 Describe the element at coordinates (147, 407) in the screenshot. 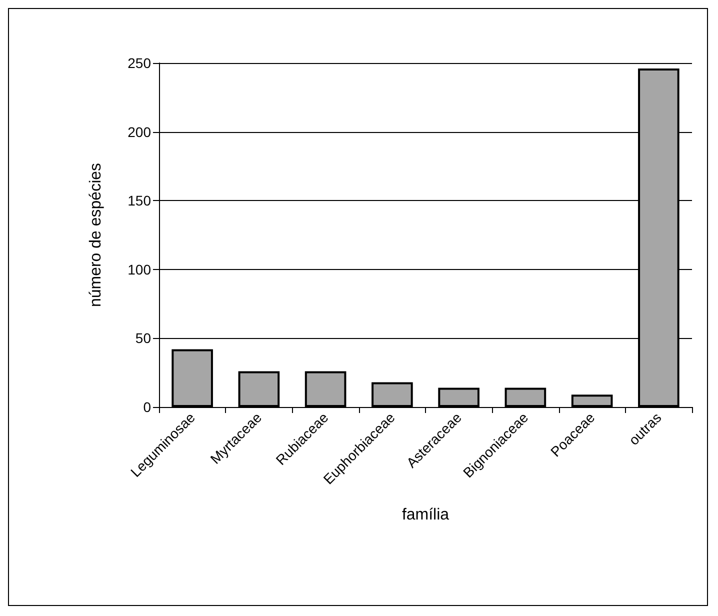

I see `y-tick-label: 0` at that location.